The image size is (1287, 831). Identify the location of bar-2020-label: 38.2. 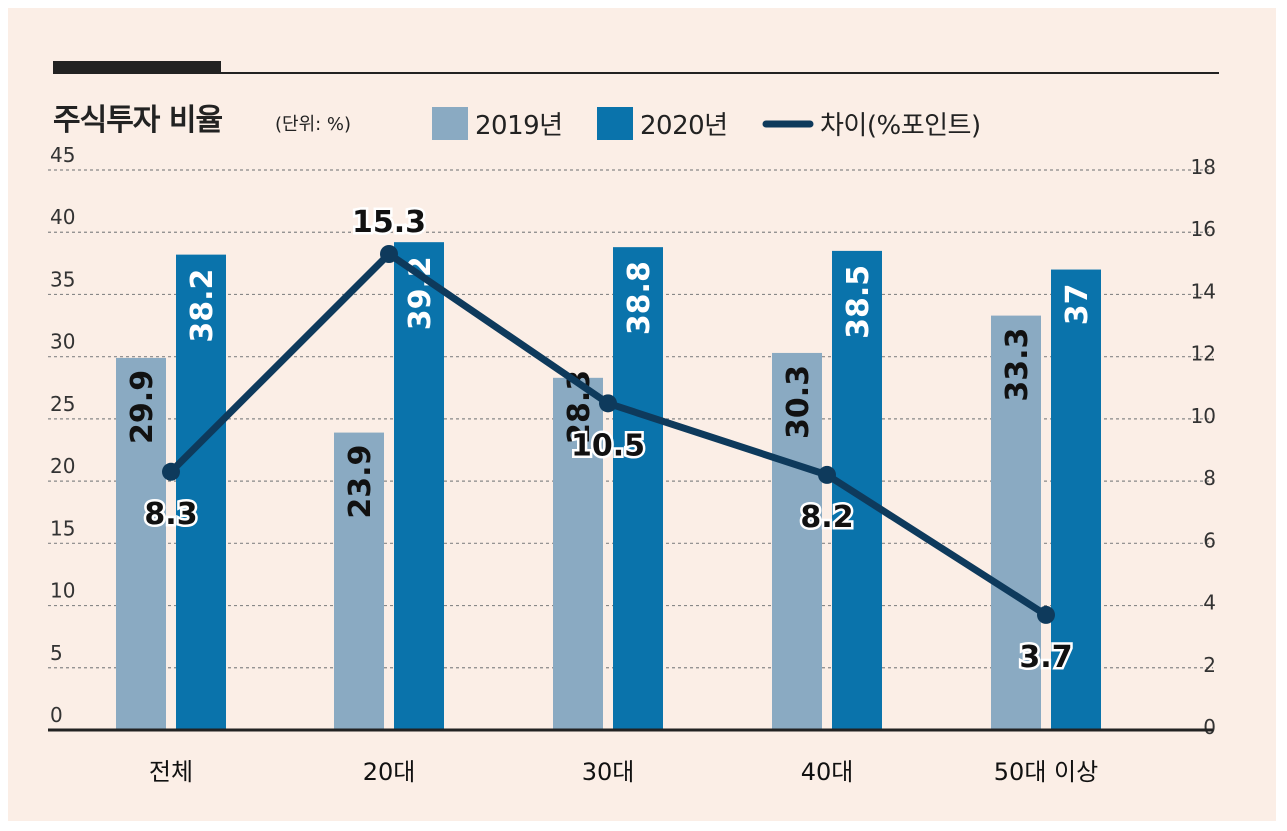
(202, 306).